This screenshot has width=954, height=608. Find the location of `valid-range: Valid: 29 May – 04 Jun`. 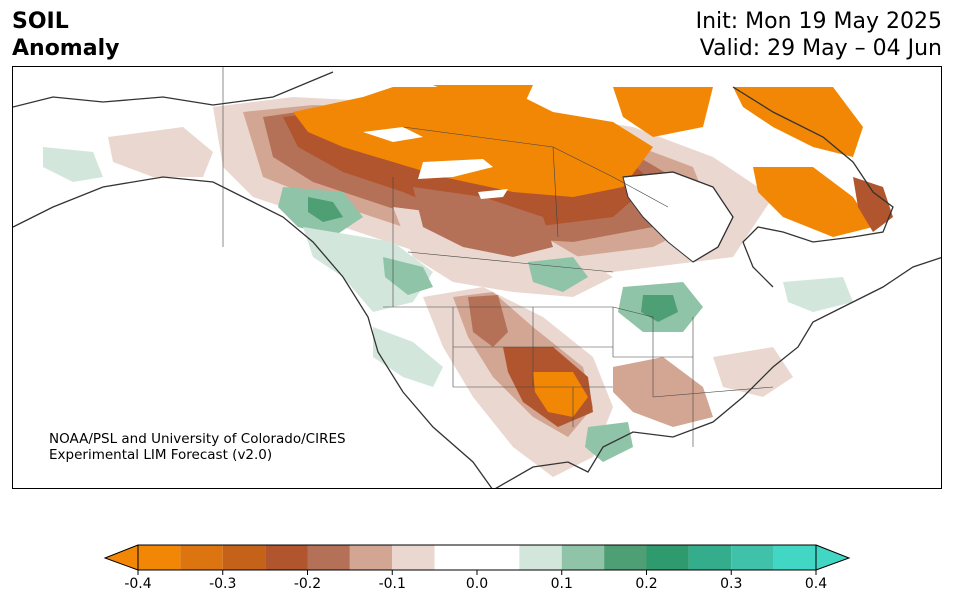

valid-range: Valid: 29 May – 04 Jun is located at coordinates (820, 48).